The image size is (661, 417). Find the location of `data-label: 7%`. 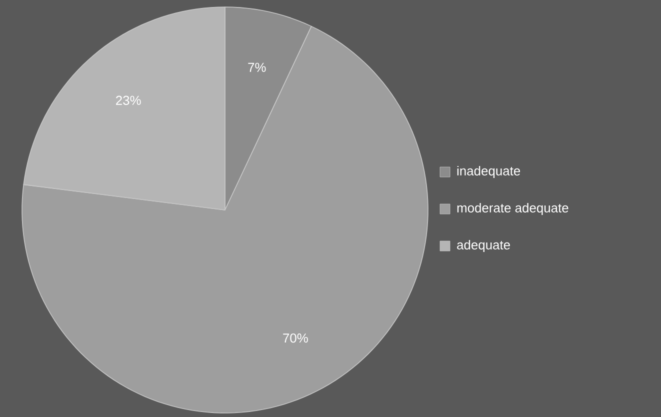

data-label: 7% is located at coordinates (257, 67).